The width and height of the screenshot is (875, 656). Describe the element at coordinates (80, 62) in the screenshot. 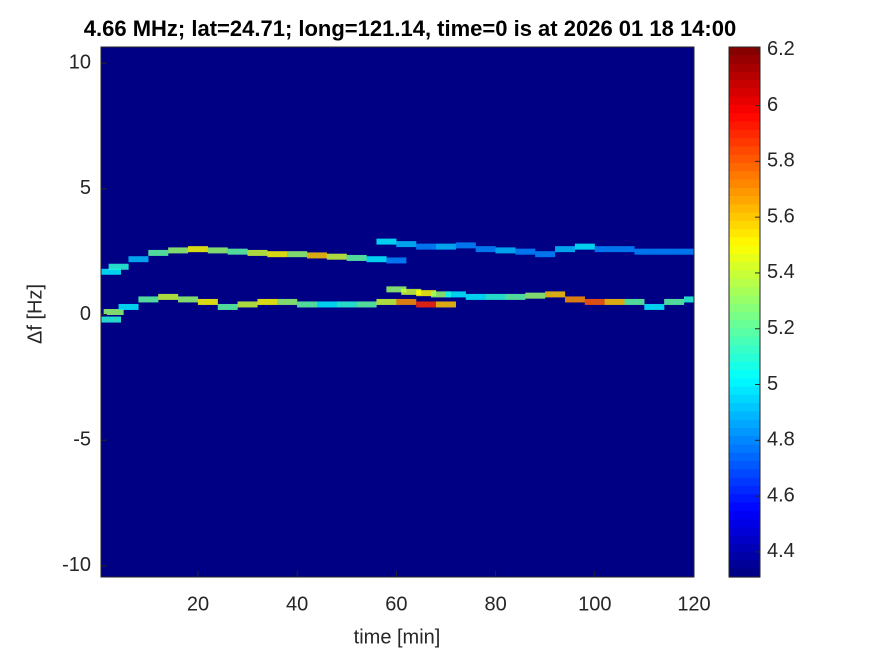

I see `y-tick-label: 10` at that location.